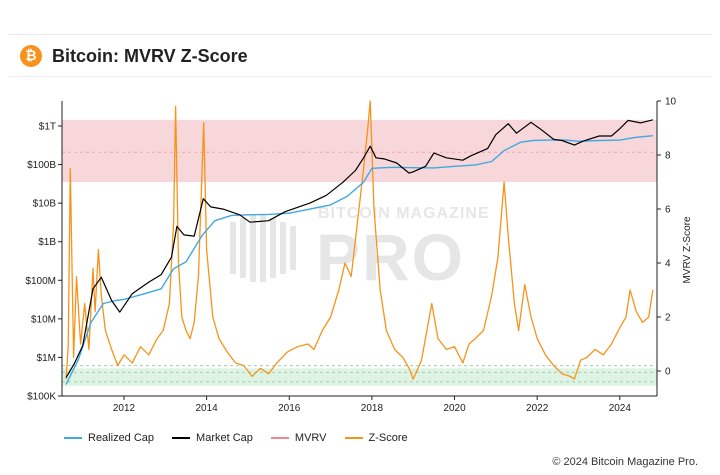 Image resolution: width=720 pixels, height=475 pixels. Describe the element at coordinates (537, 408) in the screenshot. I see `x-tick-label: 2022` at that location.